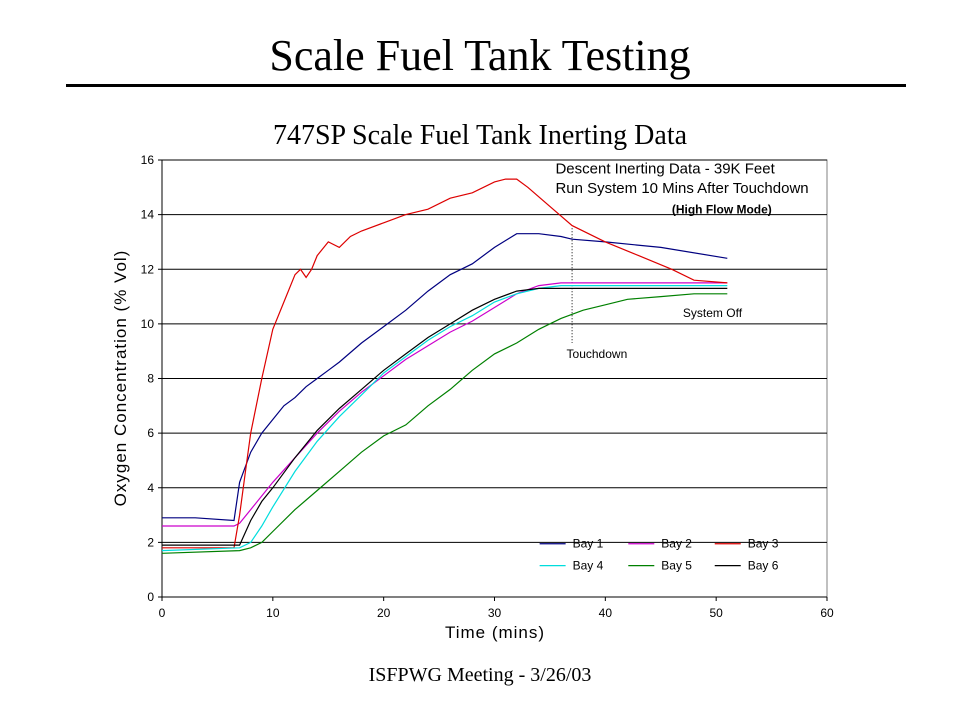 Image resolution: width=960 pixels, height=720 pixels. Describe the element at coordinates (665, 169) in the screenshot. I see `annotation-text: Descent Inerting Data - 39K Feet` at that location.